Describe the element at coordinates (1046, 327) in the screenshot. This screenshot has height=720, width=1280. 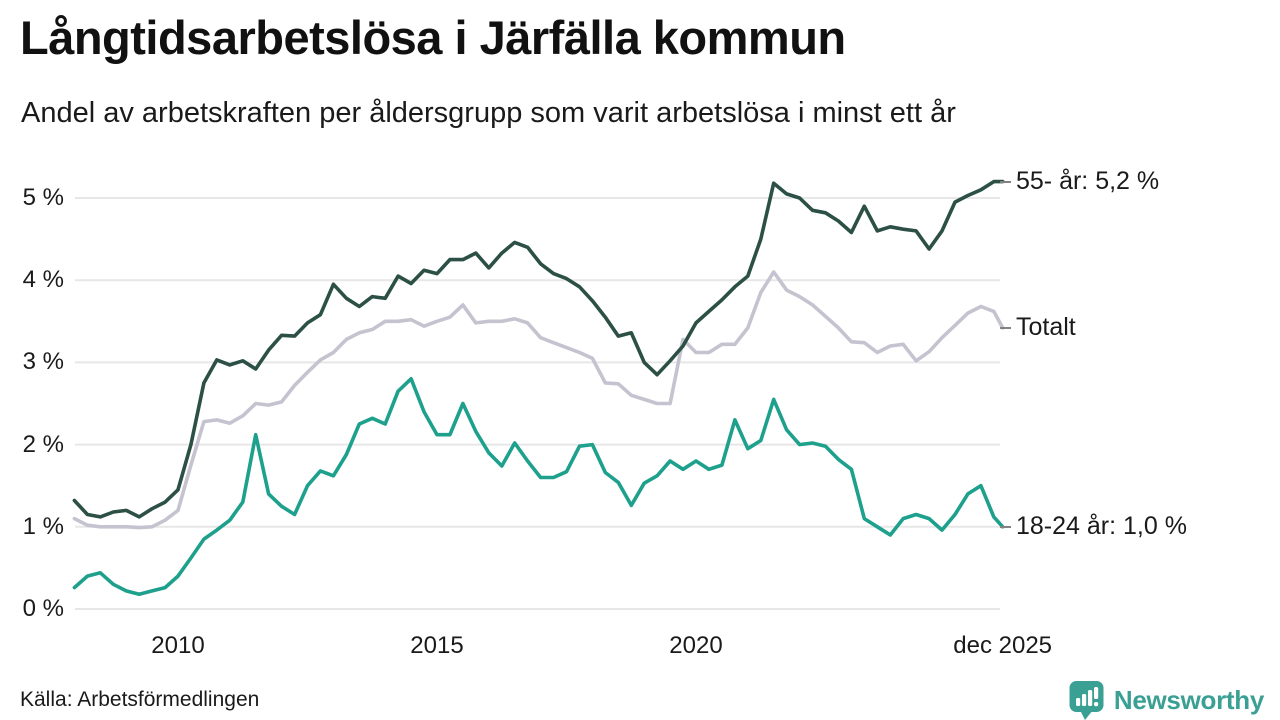
I see `series-label-text: Totalt` at that location.